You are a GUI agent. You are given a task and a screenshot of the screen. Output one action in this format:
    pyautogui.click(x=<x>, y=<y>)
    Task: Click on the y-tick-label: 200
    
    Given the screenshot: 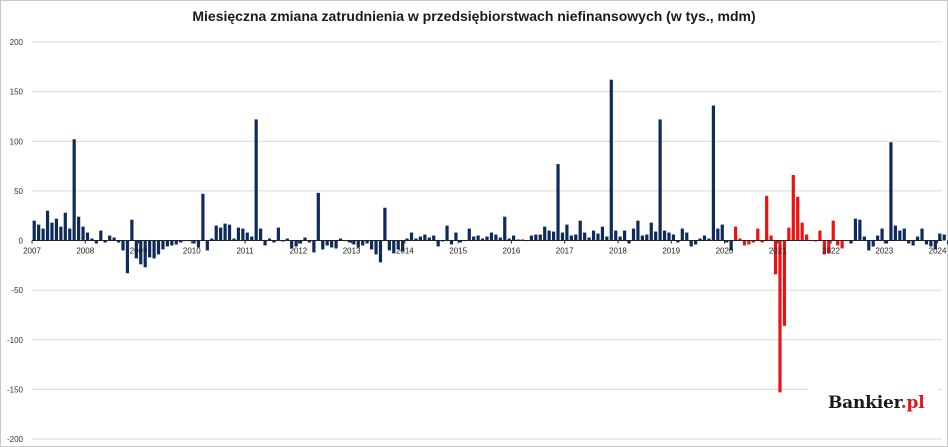 What is the action you would take?
    pyautogui.click(x=17, y=42)
    